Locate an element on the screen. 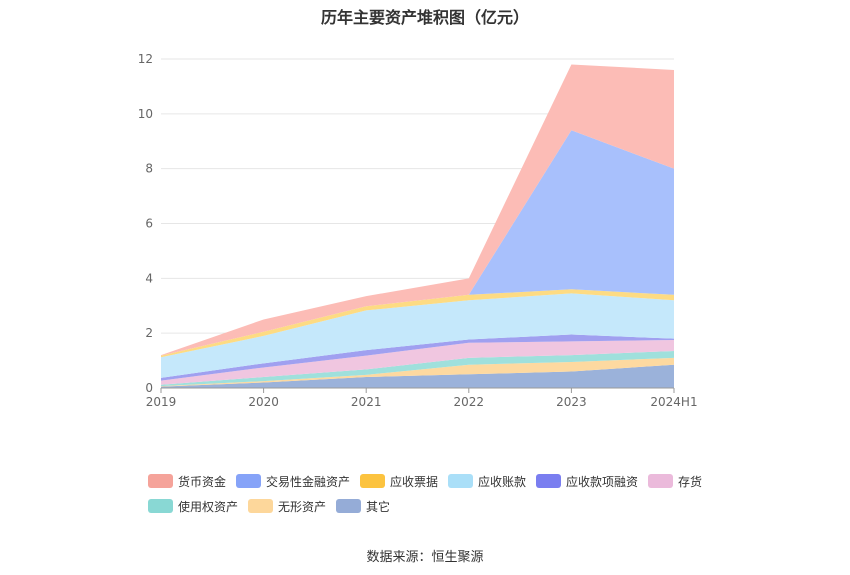 This screenshot has width=850, height=575. legend-item-trading-assets: 交易性金融资产 is located at coordinates (293, 481).